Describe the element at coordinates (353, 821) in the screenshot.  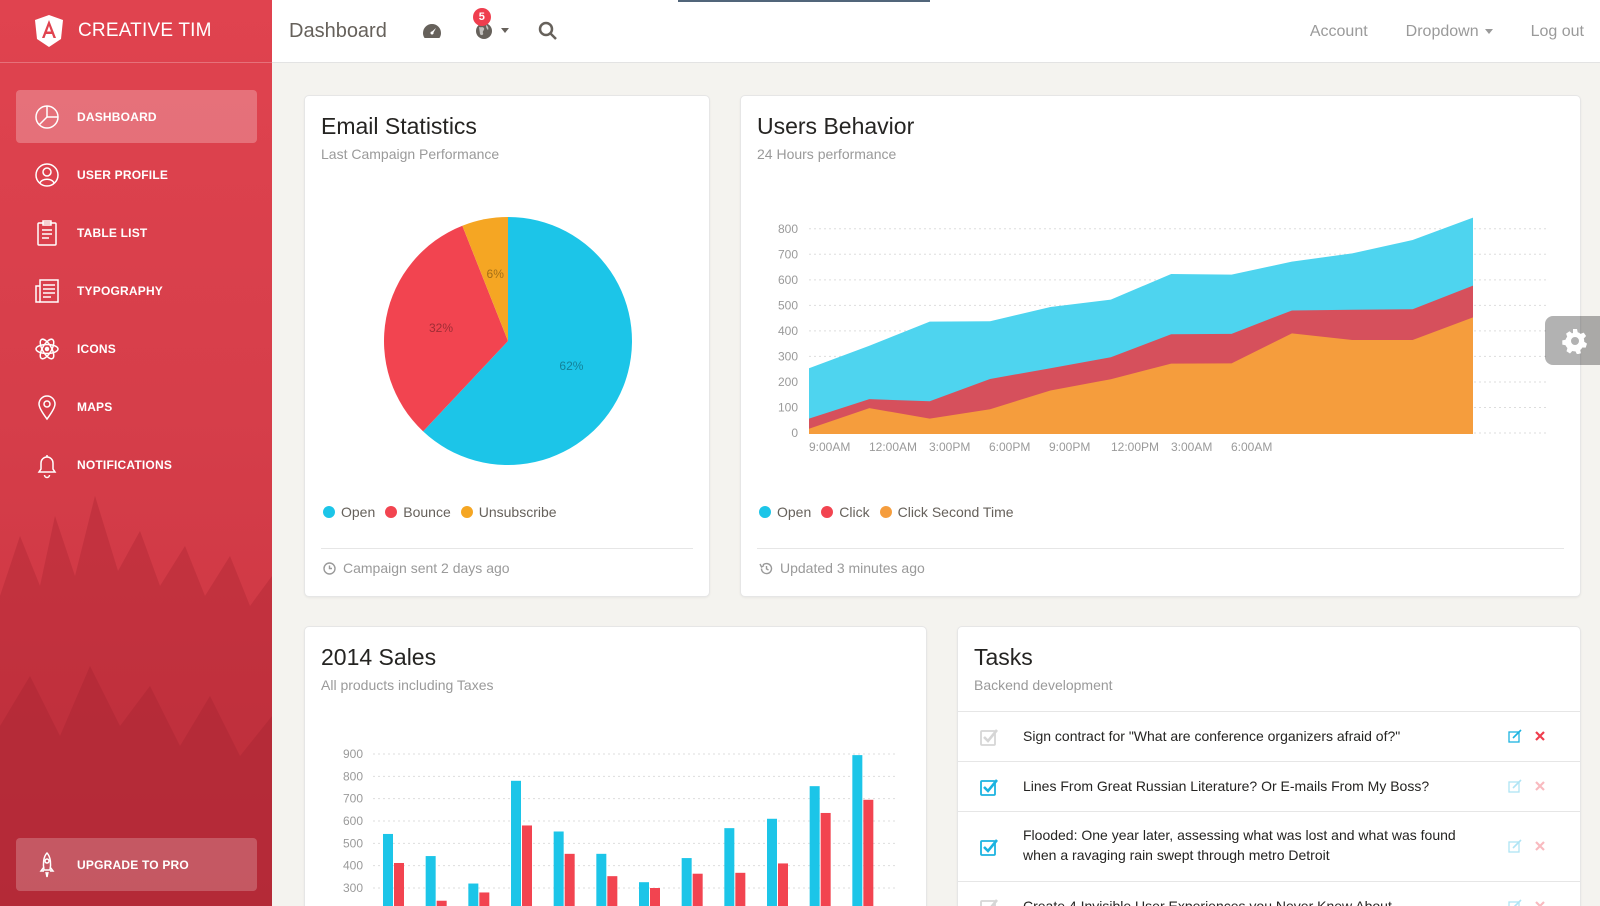
I see `y-tick-label: 600` at that location.